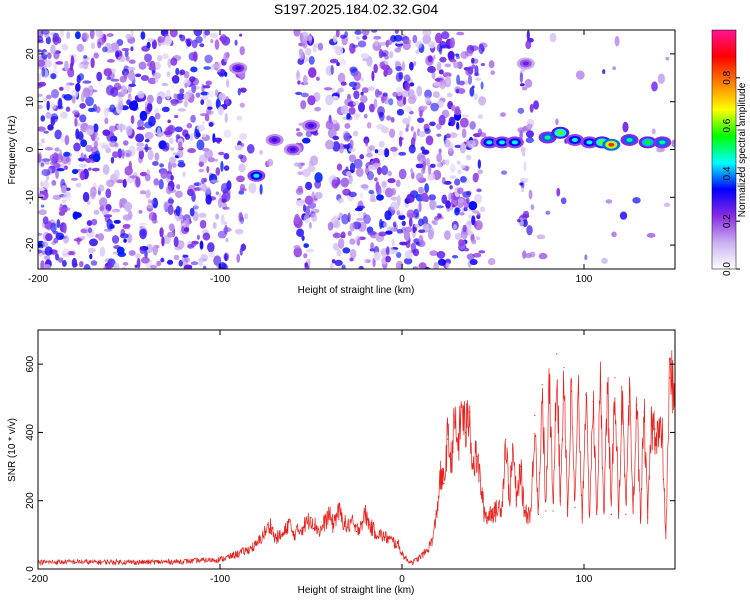 The width and height of the screenshot is (750, 600). I want to click on colorbar-label: Normalized spectral amplitude, so click(742, 149).